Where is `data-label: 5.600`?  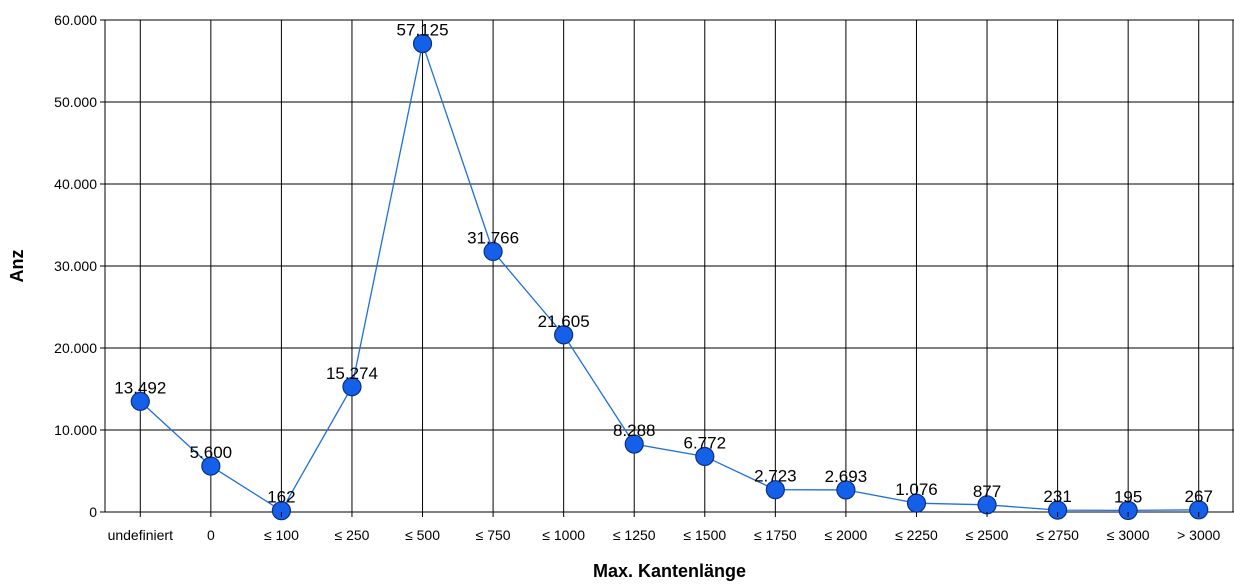
data-label: 5.600 is located at coordinates (211, 452).